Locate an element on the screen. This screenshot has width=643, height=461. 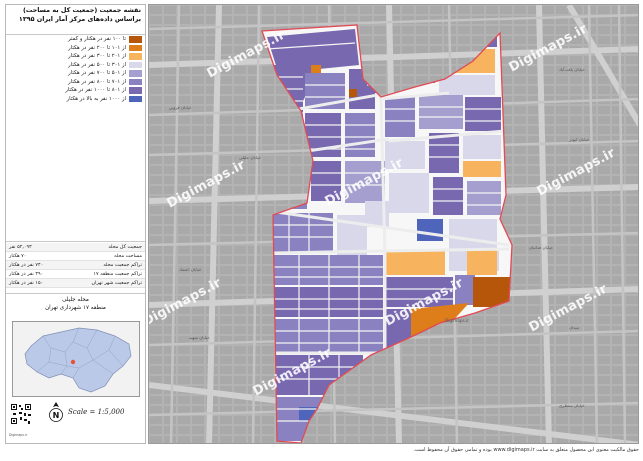
street-label: خیابان منتظری is located at coordinates (572, 405).